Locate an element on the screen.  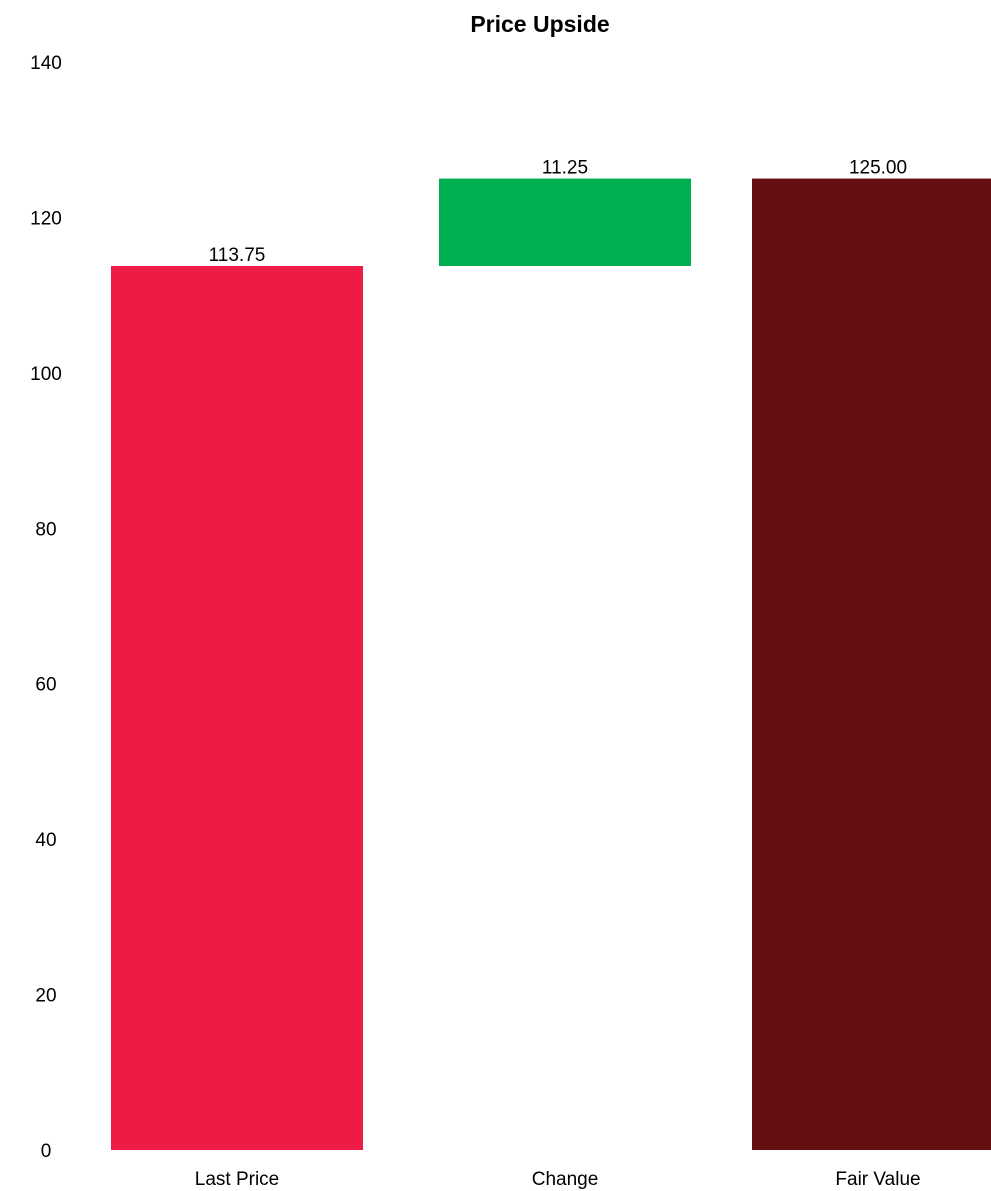
x-axis: Last Price Change Fair Value is located at coordinates (558, 1179).